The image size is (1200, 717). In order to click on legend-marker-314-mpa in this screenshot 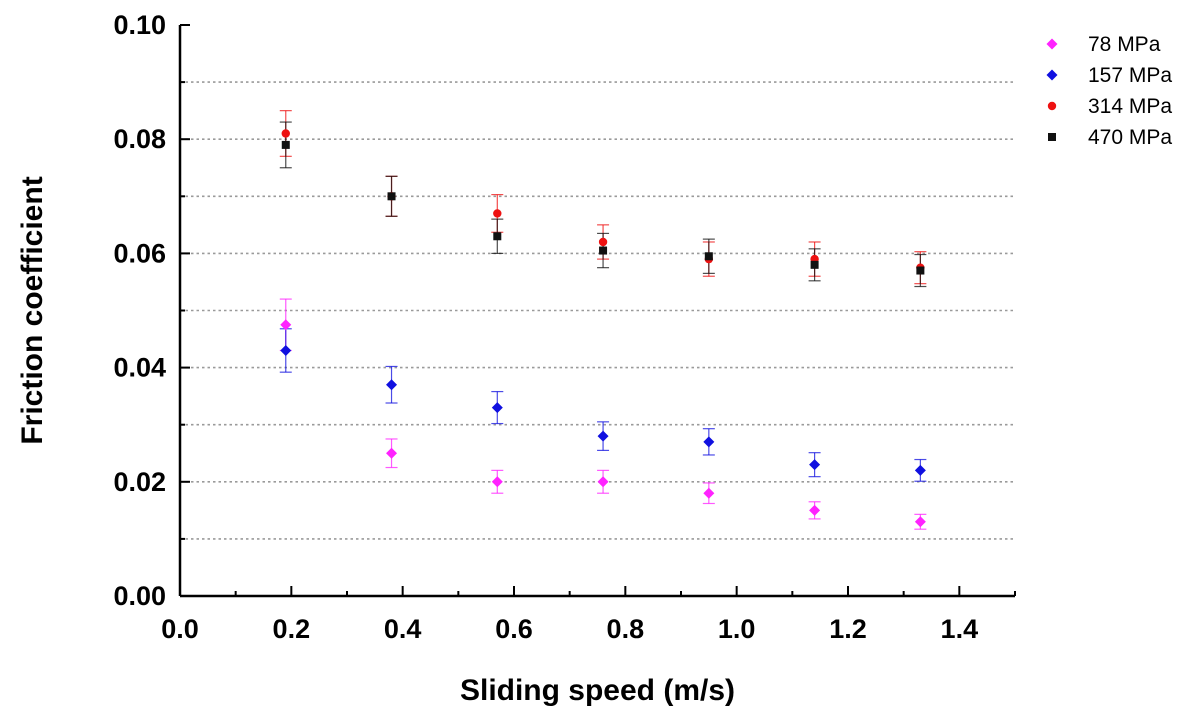, I will do `click(1052, 106)`.